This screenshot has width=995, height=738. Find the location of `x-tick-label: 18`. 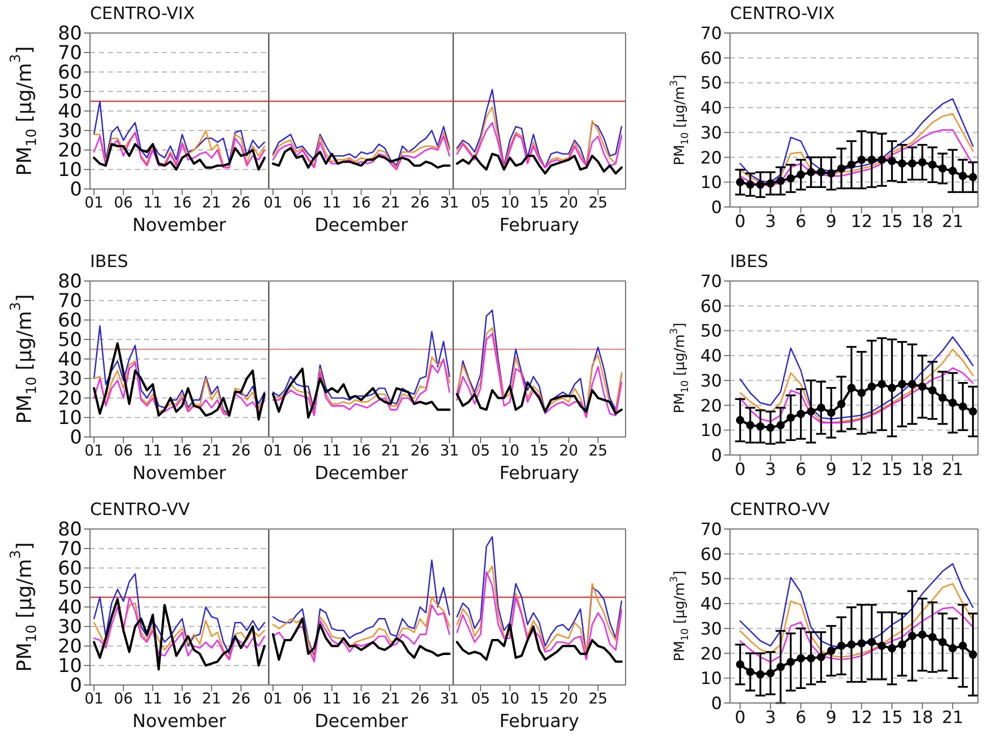

x-tick-label: 18 is located at coordinates (923, 222).